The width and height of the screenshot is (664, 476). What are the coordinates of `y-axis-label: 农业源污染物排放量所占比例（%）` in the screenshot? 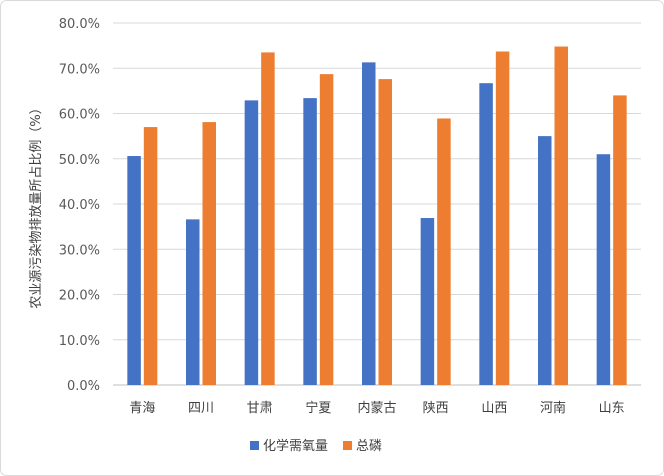 It's located at (36, 204).